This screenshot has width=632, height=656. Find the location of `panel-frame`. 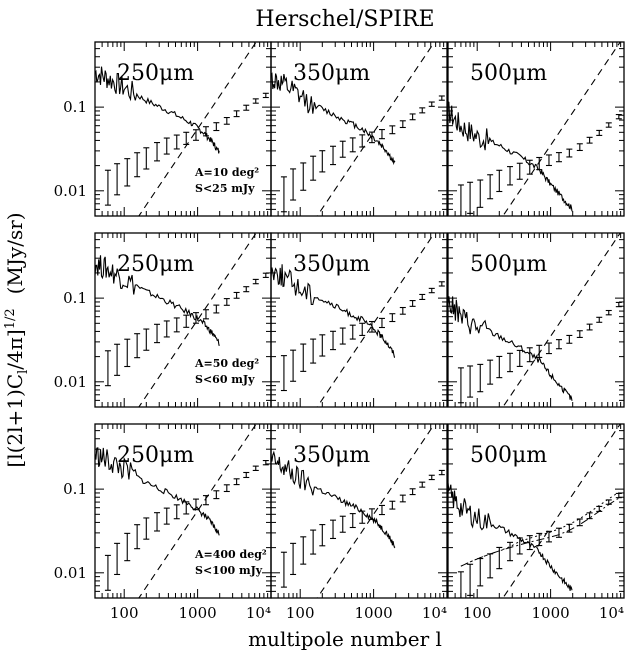

panel-frame is located at coordinates (359, 129).